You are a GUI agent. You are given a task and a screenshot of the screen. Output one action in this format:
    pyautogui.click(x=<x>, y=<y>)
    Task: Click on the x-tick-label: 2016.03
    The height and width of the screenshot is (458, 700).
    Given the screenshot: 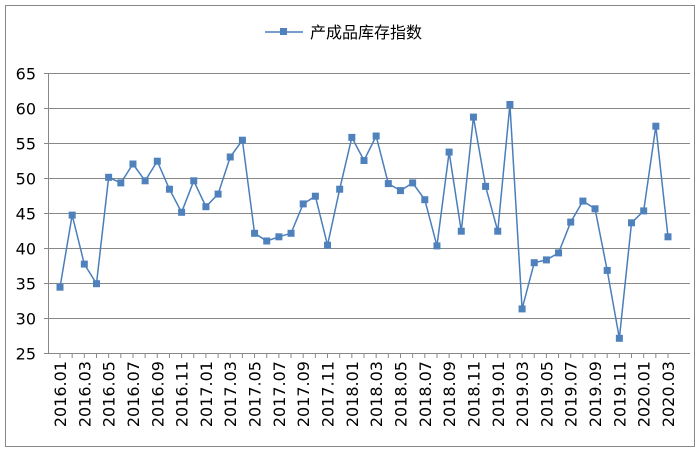 What is the action you would take?
    pyautogui.click(x=84, y=394)
    